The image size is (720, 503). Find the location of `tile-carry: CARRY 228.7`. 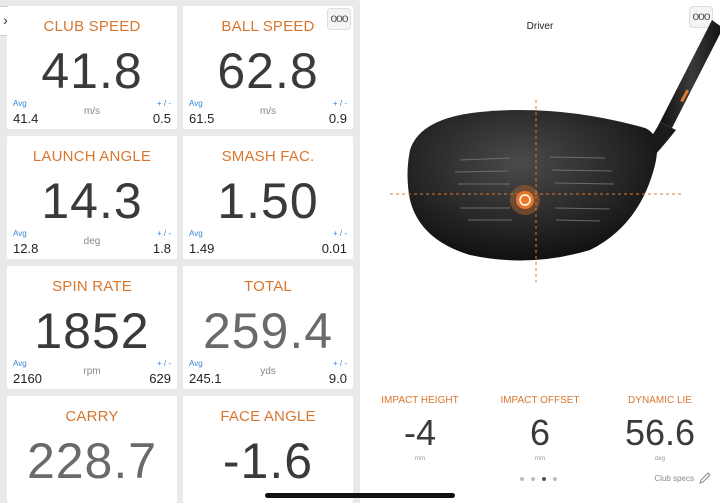

tile-carry: CARRY 228.7 is located at coordinates (92, 449).